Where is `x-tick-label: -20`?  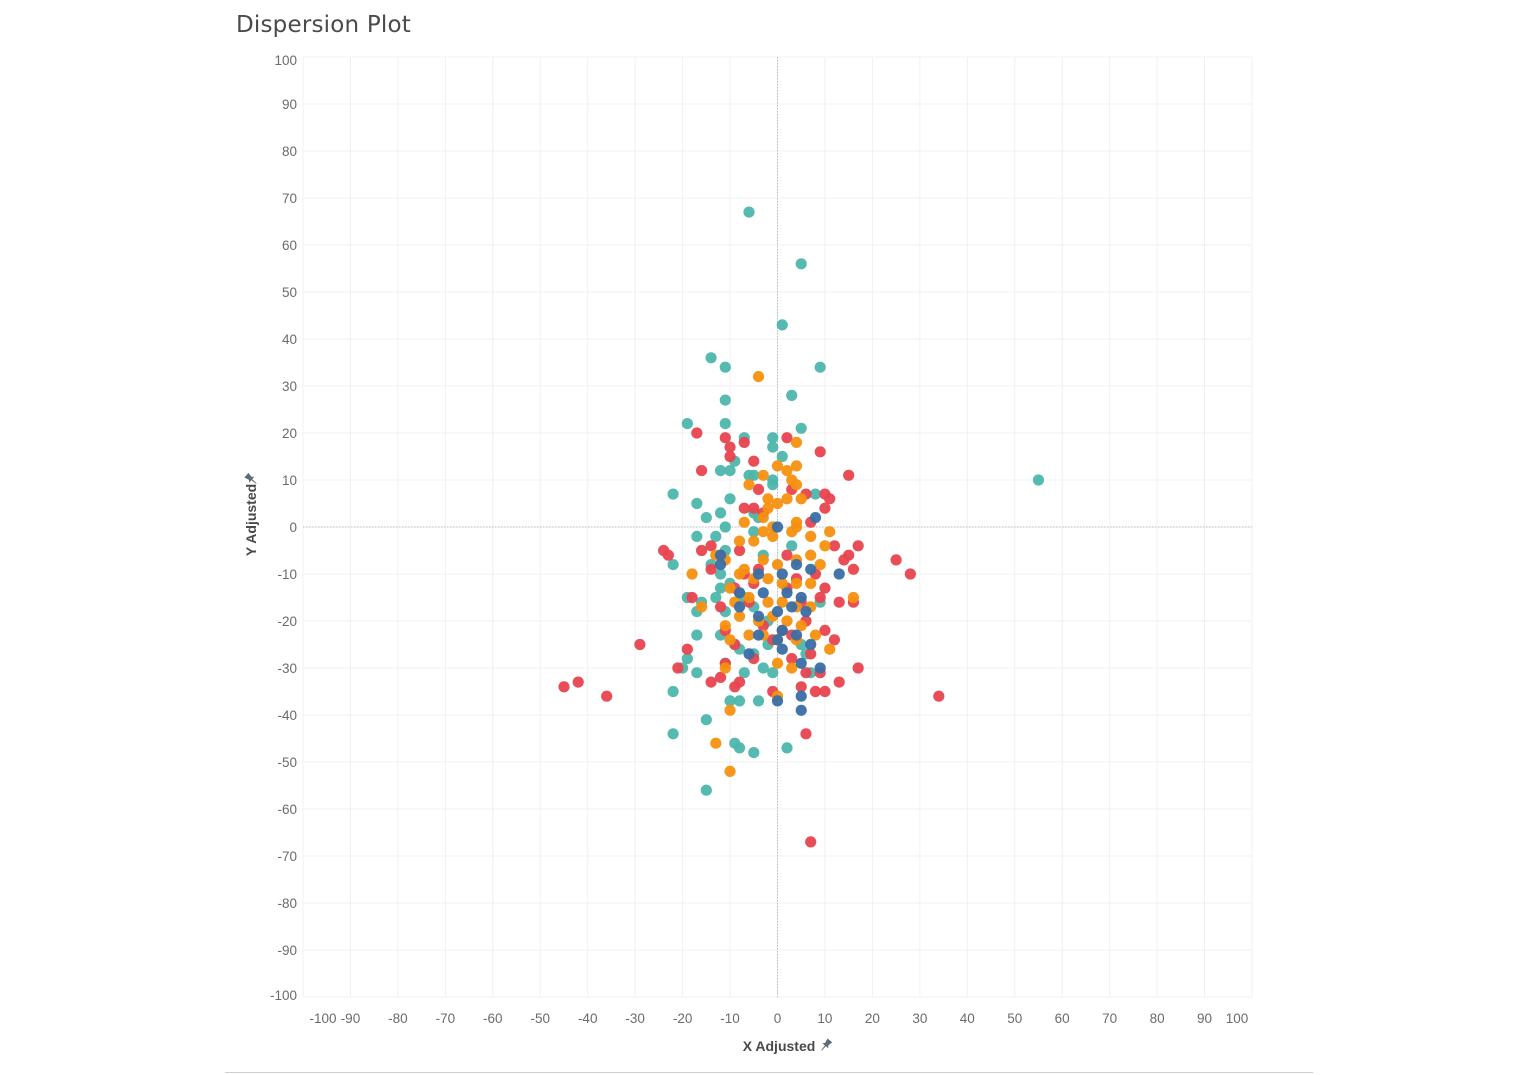 x-tick-label: -20 is located at coordinates (683, 1018).